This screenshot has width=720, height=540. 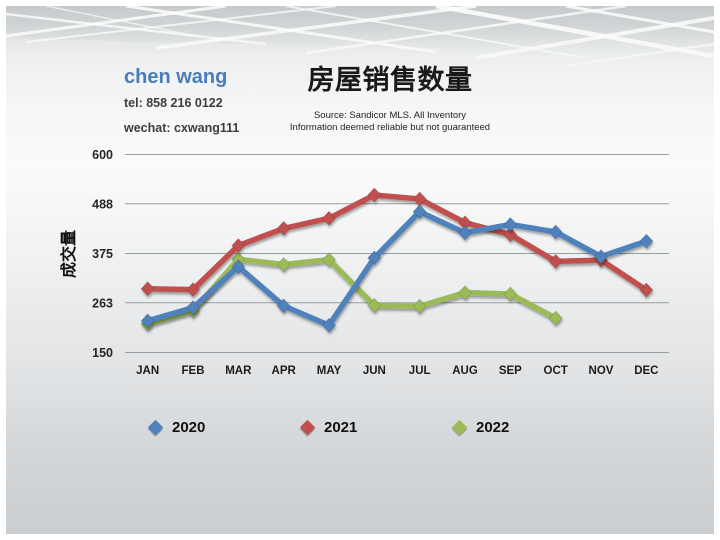 What do you see at coordinates (284, 371) in the screenshot?
I see `x-tick-label-apr: APR` at bounding box center [284, 371].